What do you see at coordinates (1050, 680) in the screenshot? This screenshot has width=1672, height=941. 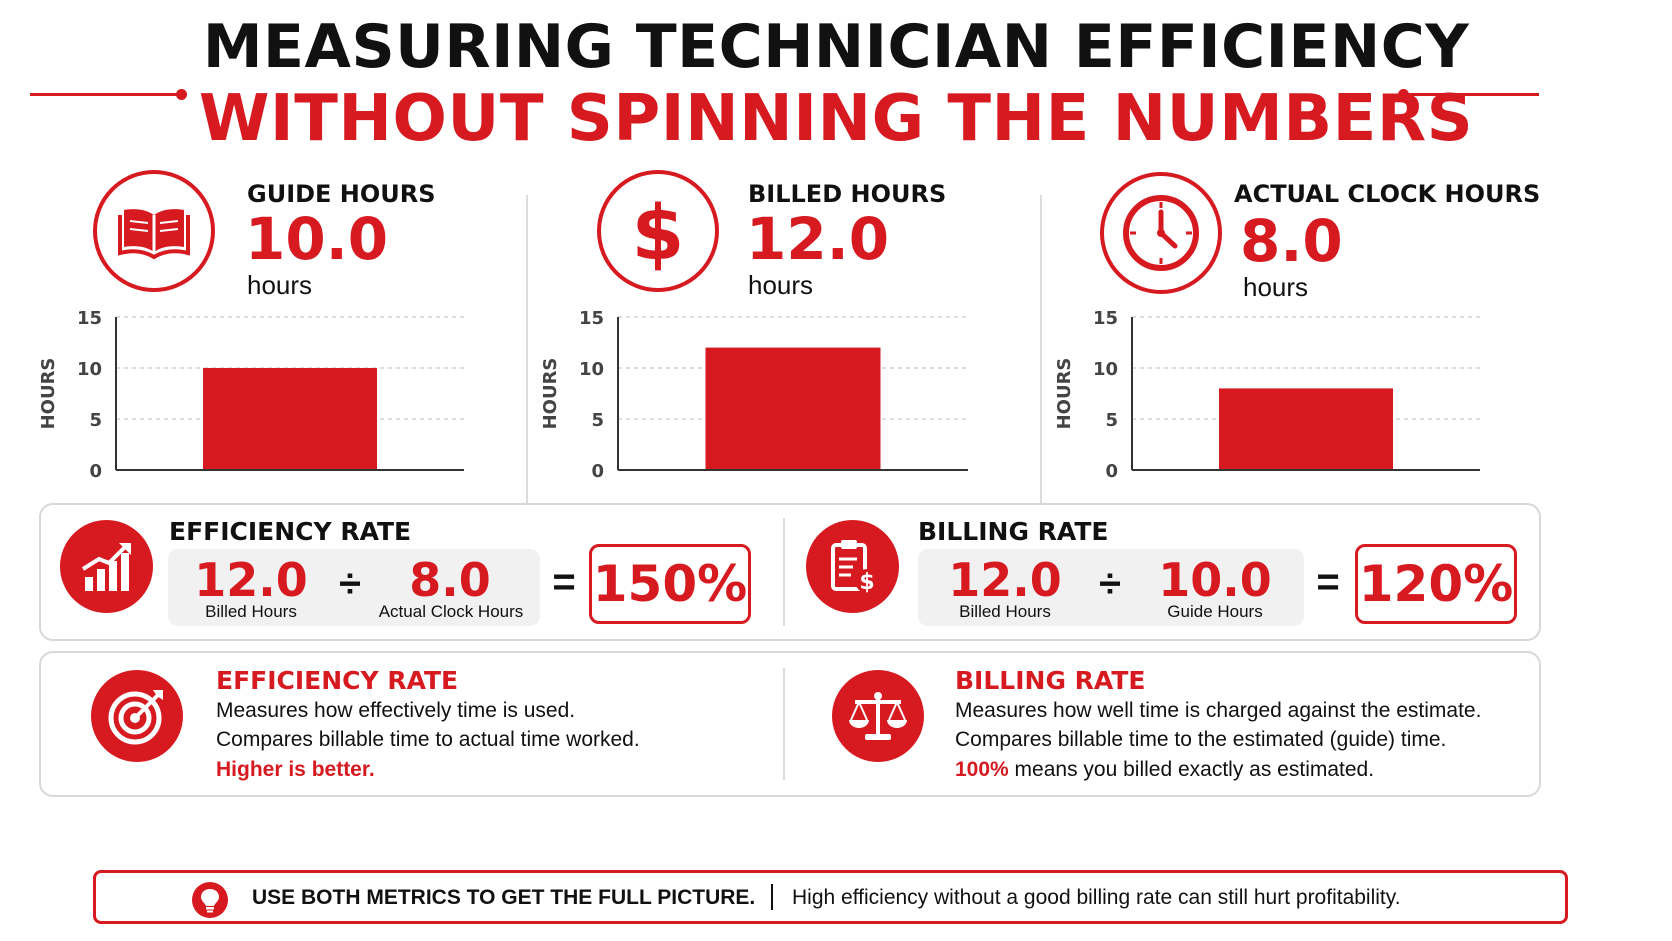 I see `billing-description-title: BILLING RATE` at bounding box center [1050, 680].